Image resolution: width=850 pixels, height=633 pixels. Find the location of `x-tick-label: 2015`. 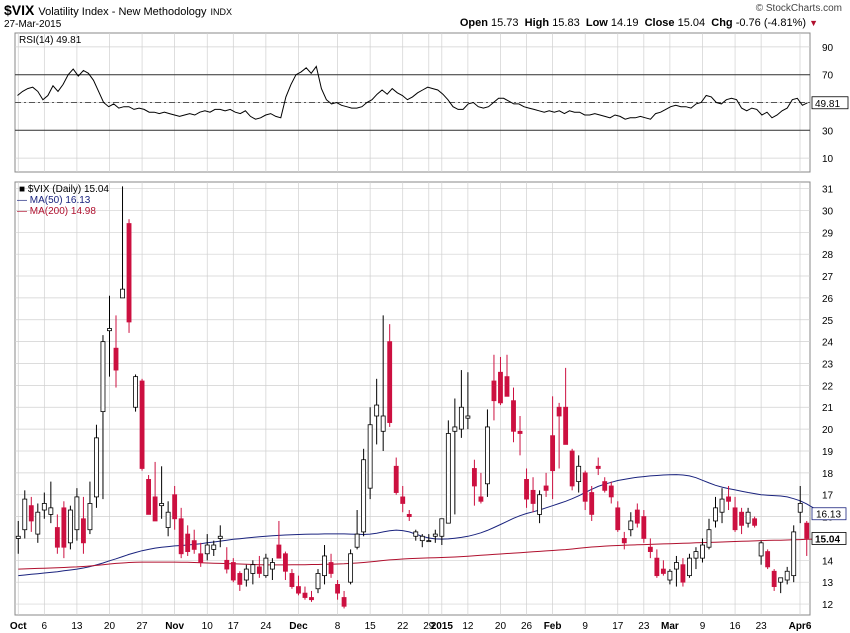

x-tick-label: 2015 is located at coordinates (442, 626).